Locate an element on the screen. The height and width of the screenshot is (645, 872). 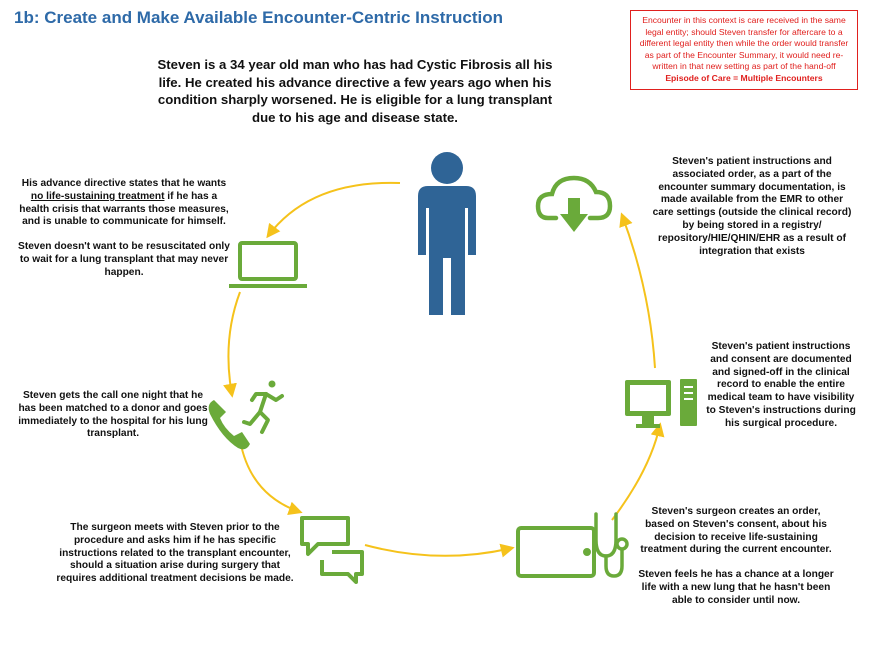
cloud-download-icon is located at coordinates (574, 203).